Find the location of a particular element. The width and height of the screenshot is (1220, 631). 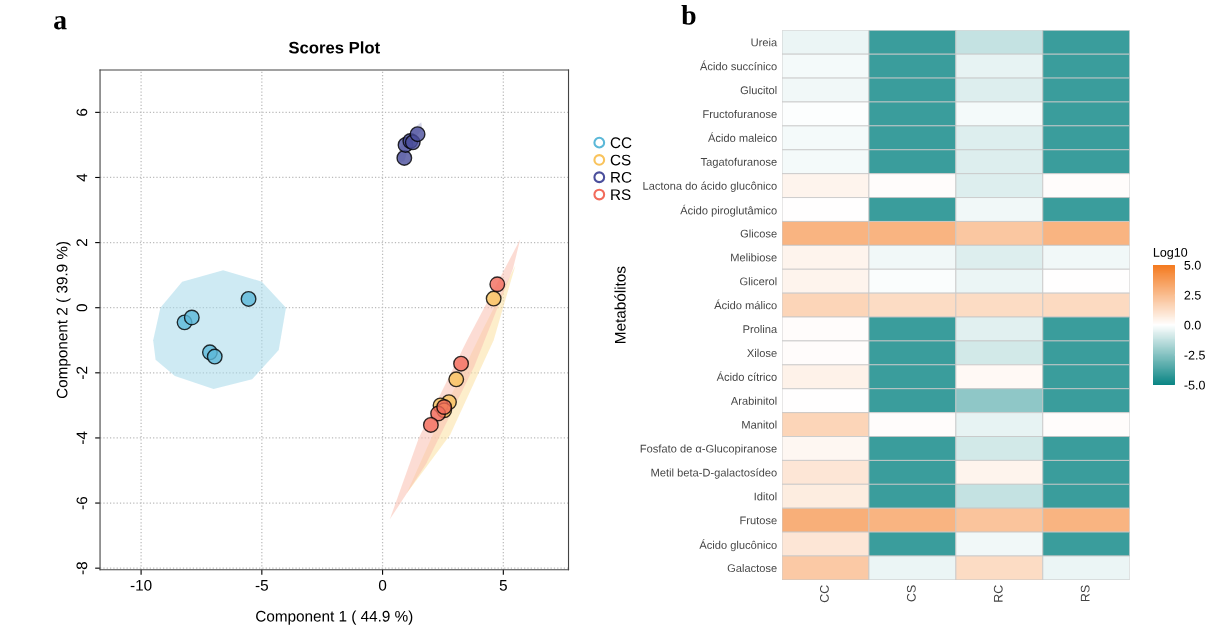

x-tick-label: CC is located at coordinates (824, 594).